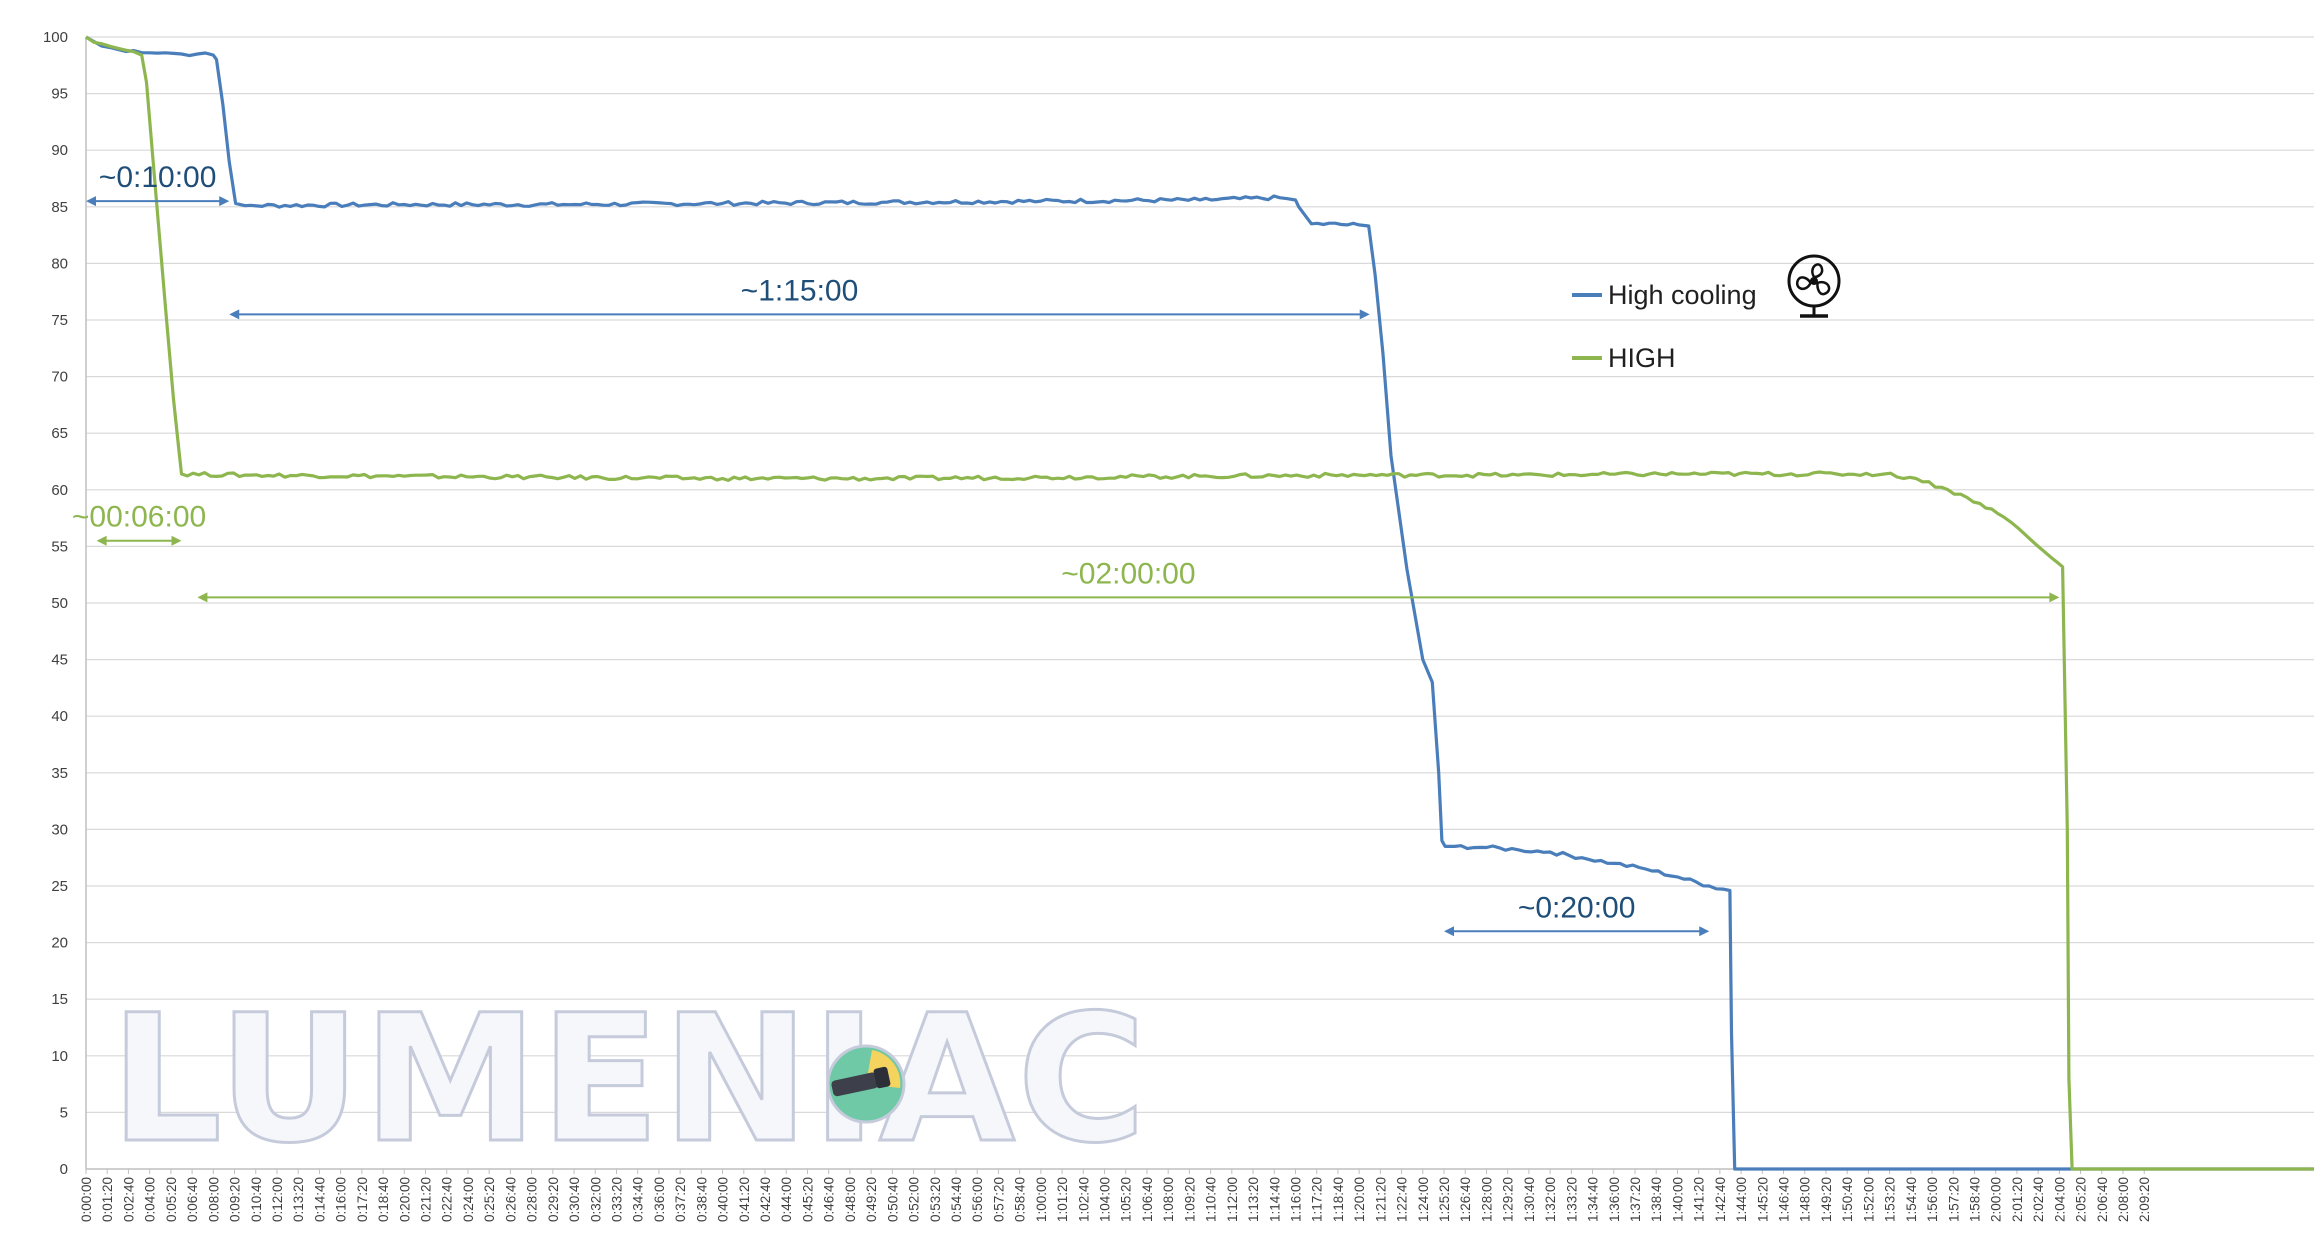  What do you see at coordinates (595, 1199) in the screenshot?
I see `x-tick-label: 0:32:00` at bounding box center [595, 1199].